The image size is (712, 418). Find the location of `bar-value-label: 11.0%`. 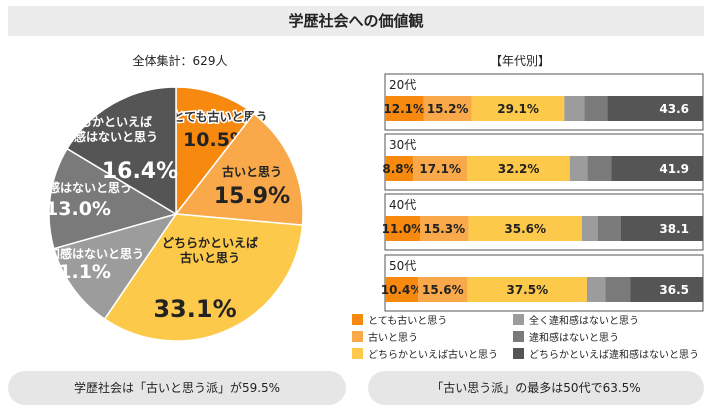

bar-value-label: 11.0% is located at coordinates (403, 229).